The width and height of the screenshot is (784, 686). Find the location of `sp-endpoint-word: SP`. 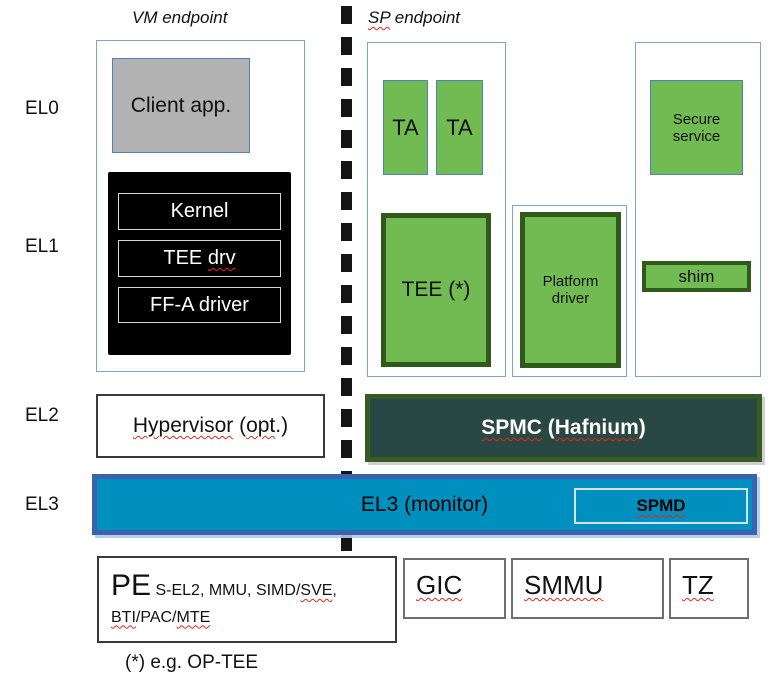

sp-endpoint-word: SP is located at coordinates (379, 17).